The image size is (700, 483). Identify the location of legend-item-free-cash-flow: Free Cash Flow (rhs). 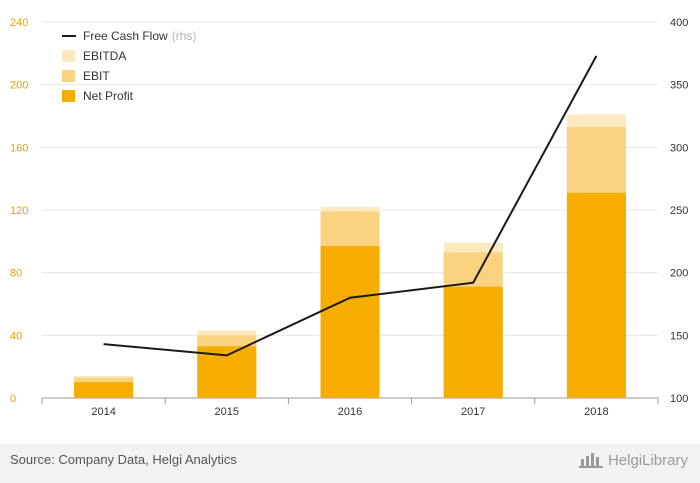
(129, 36).